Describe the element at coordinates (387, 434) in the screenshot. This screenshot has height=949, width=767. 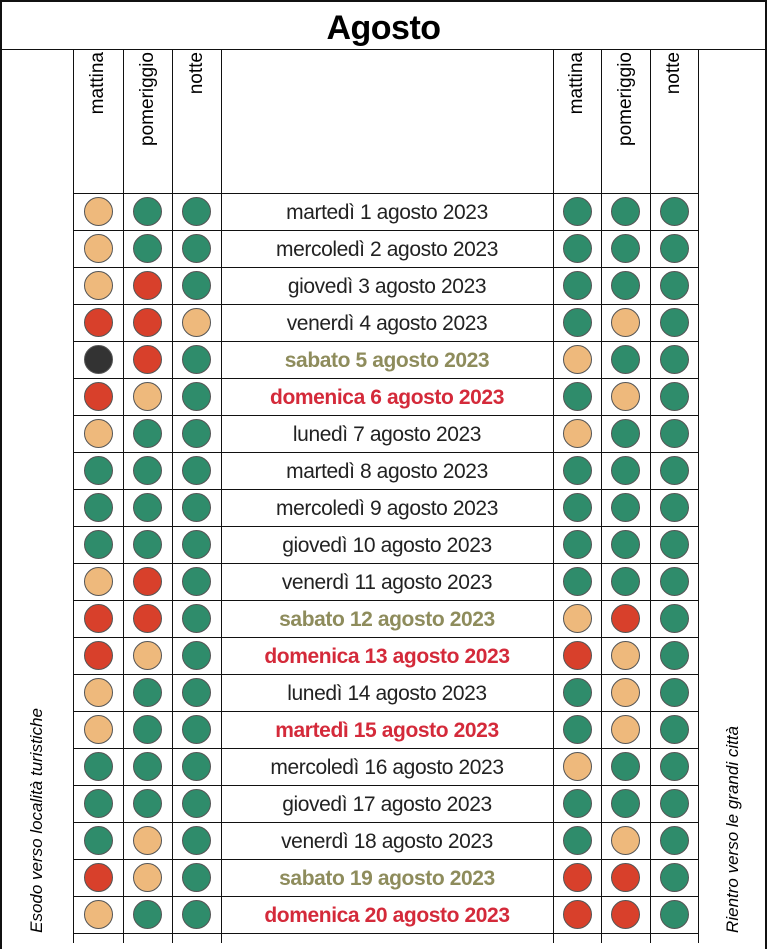
I see `date-label: lunedì 7 agosto 2023` at that location.